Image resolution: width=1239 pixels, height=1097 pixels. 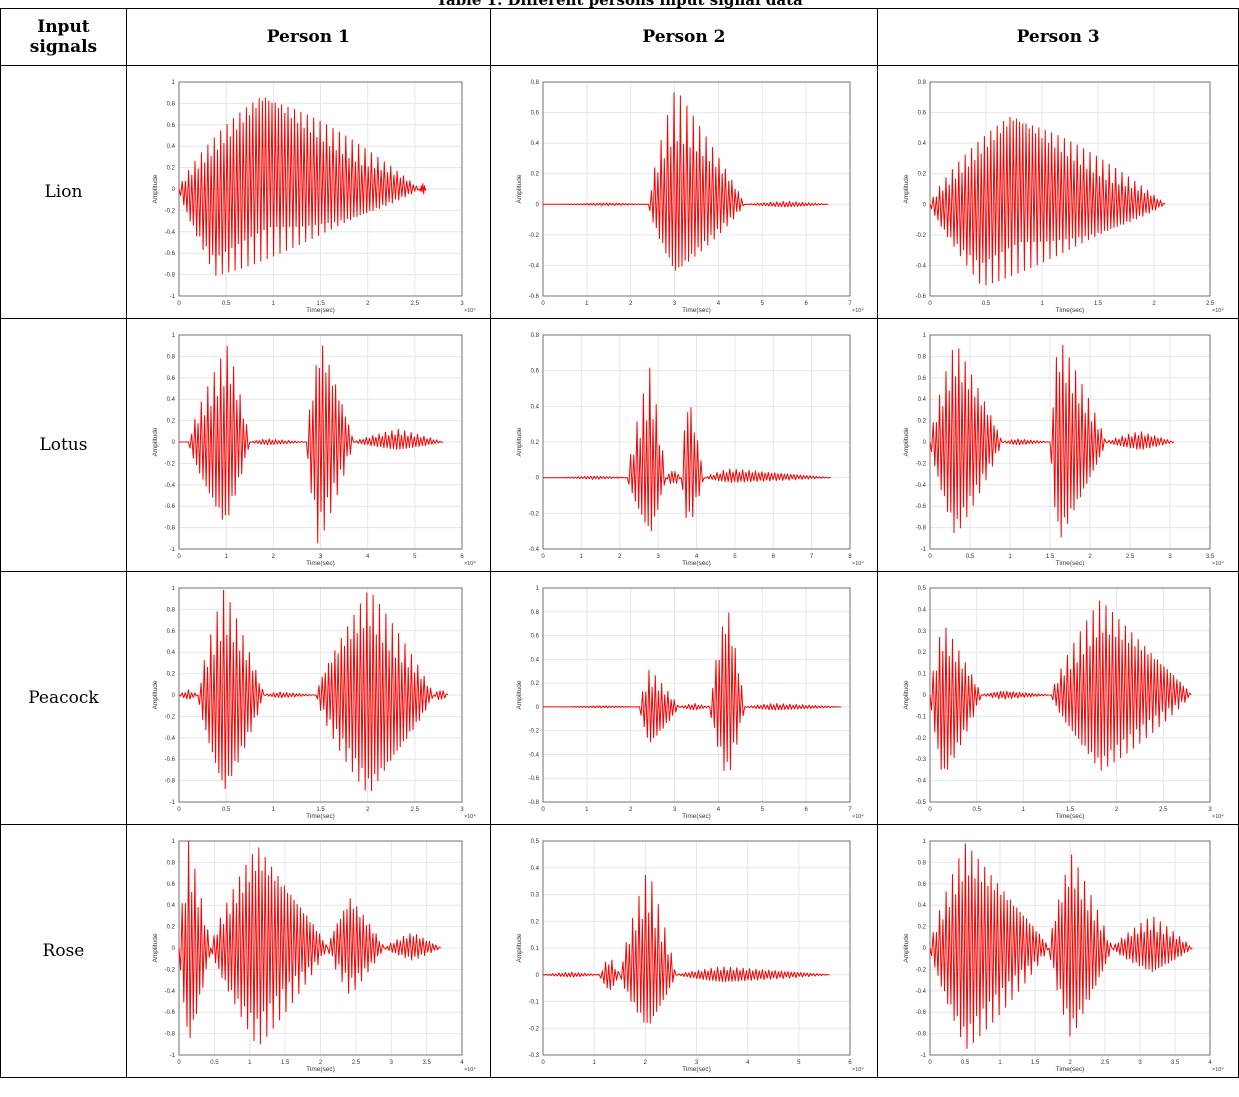 I want to click on y-tick-label: 0.3, so click(x=922, y=632).